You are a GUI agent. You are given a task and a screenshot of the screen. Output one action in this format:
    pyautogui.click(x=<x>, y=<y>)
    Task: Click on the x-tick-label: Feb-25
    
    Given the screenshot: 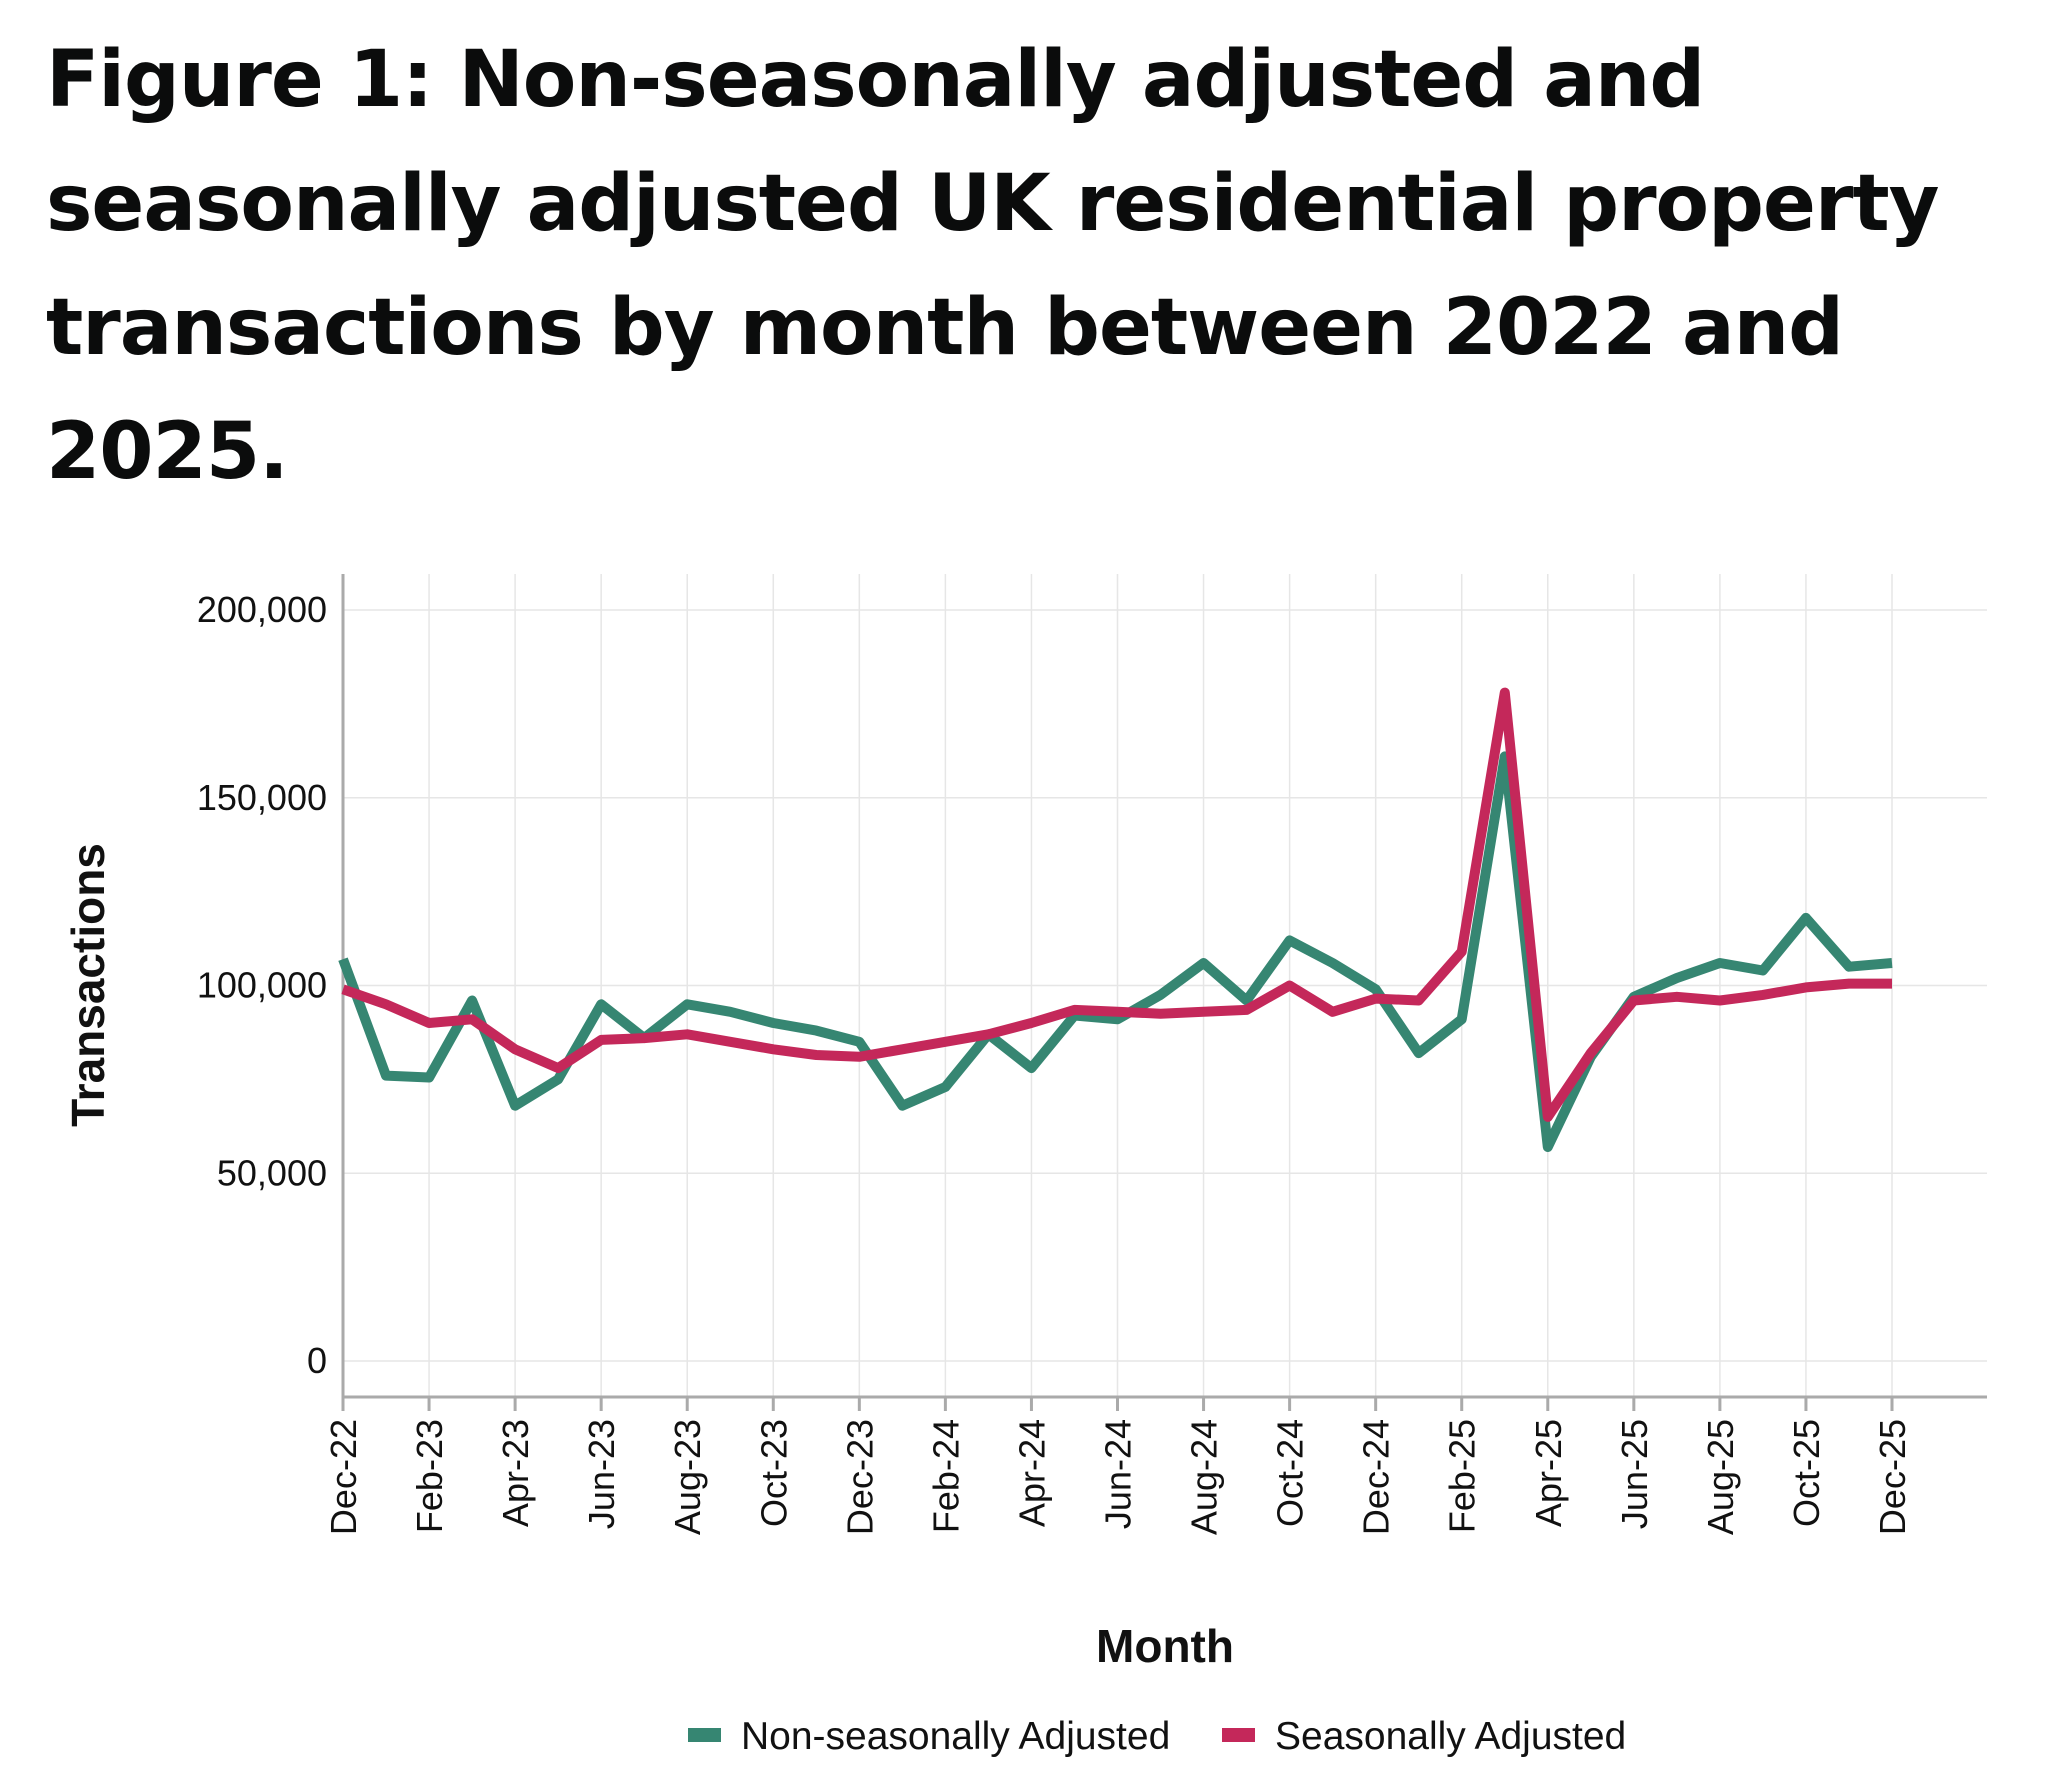 What is the action you would take?
    pyautogui.click(x=1462, y=1476)
    